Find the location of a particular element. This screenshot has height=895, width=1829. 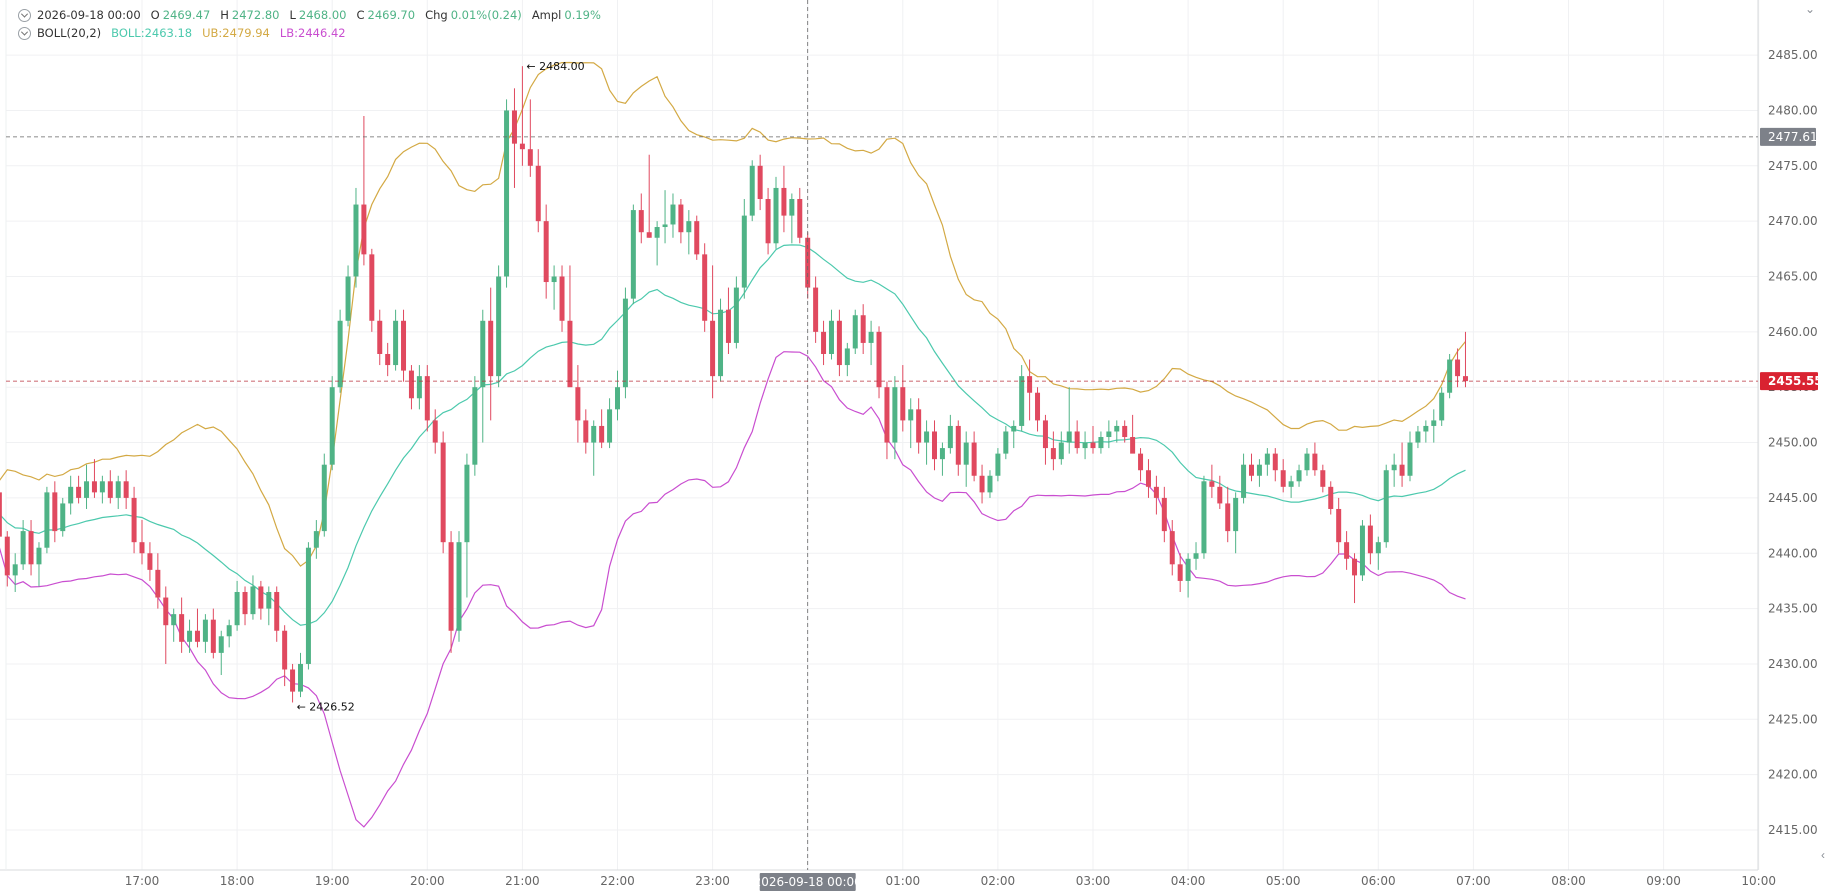

chevron-up-icon: ⌄ is located at coordinates (1809, 9).